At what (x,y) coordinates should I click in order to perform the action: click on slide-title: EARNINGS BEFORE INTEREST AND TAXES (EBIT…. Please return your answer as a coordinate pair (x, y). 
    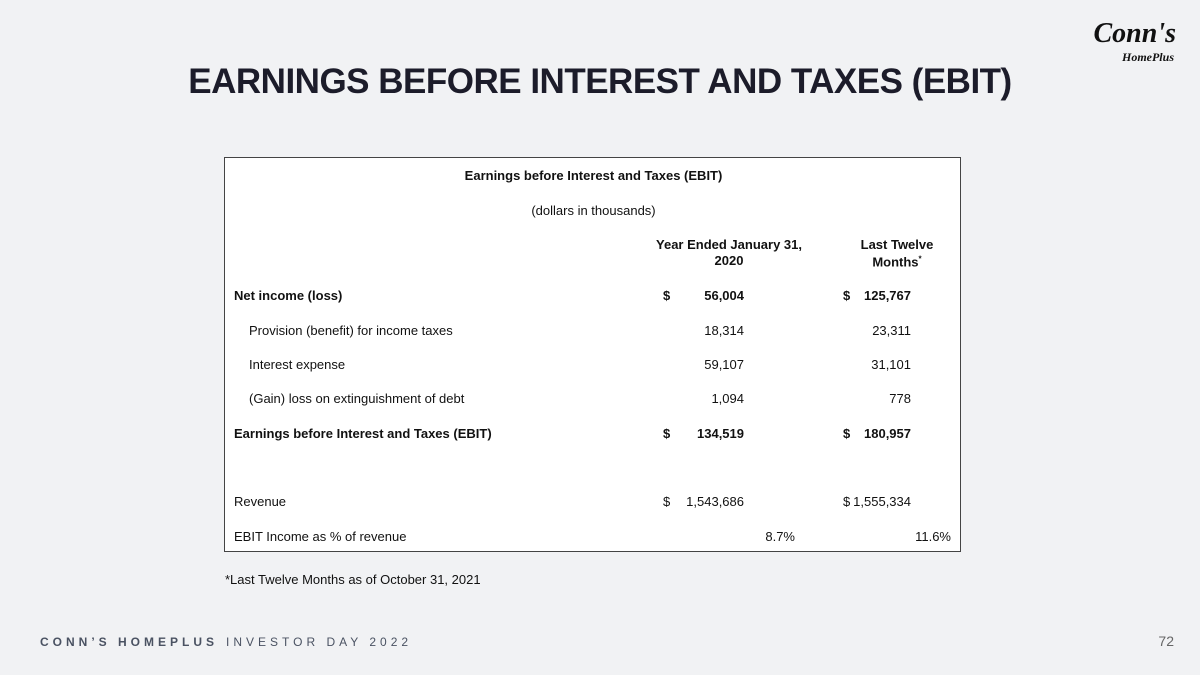
    Looking at the image, I should click on (600, 81).